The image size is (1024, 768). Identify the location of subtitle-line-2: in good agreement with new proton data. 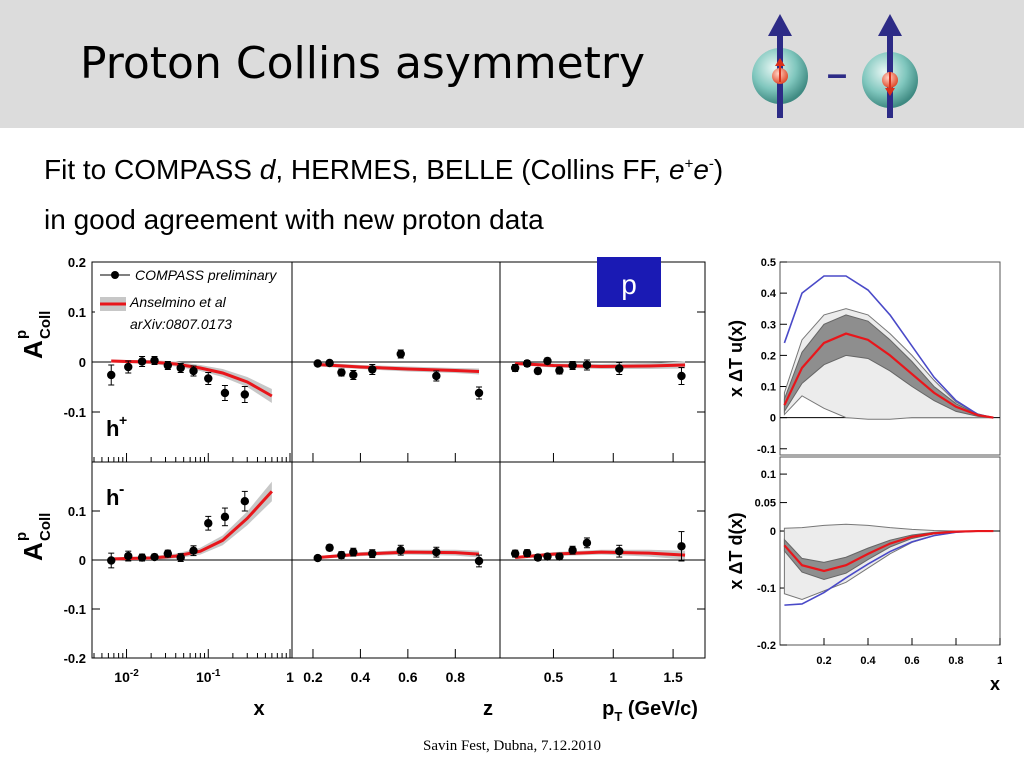
(294, 219).